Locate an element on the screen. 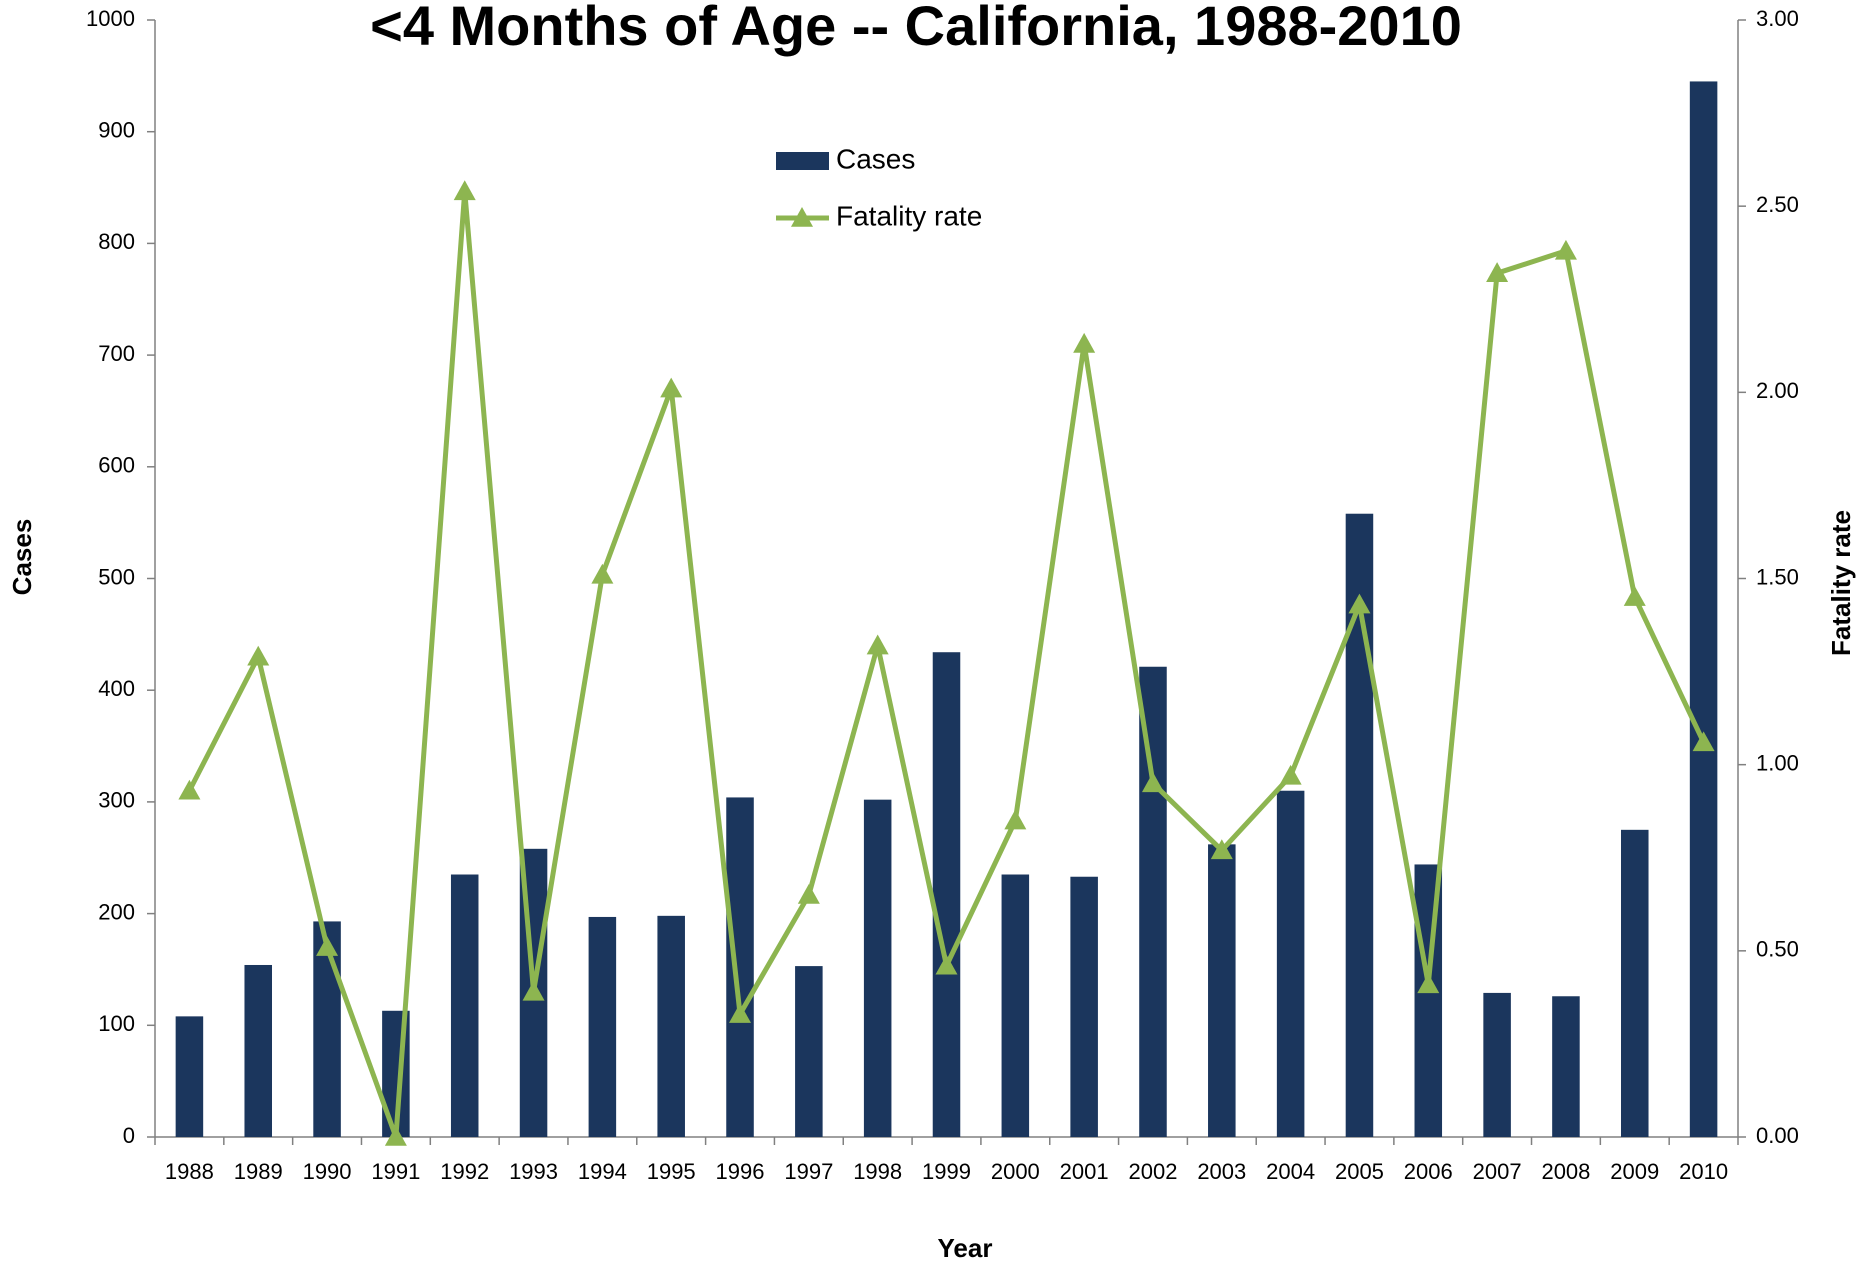  x-tick-label: 2008 is located at coordinates (1565, 1171).